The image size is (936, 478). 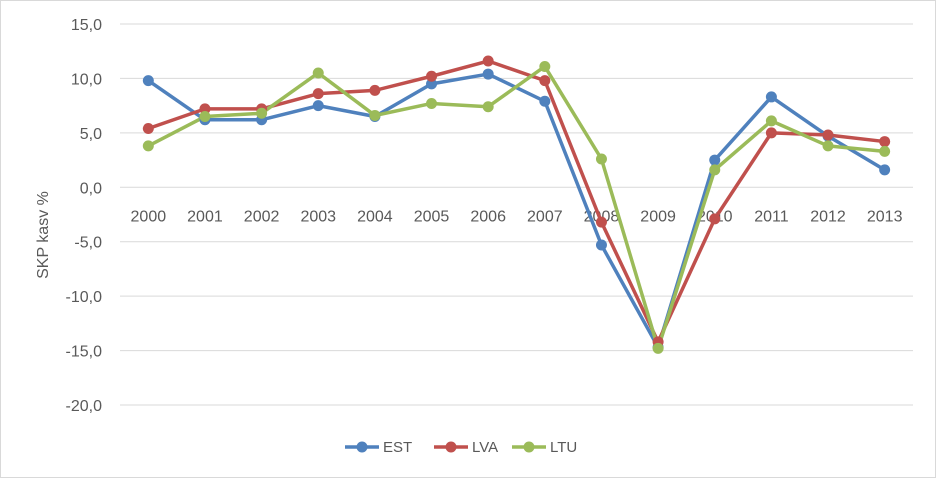 What do you see at coordinates (84, 297) in the screenshot?
I see `y-tick-label: -10,0` at bounding box center [84, 297].